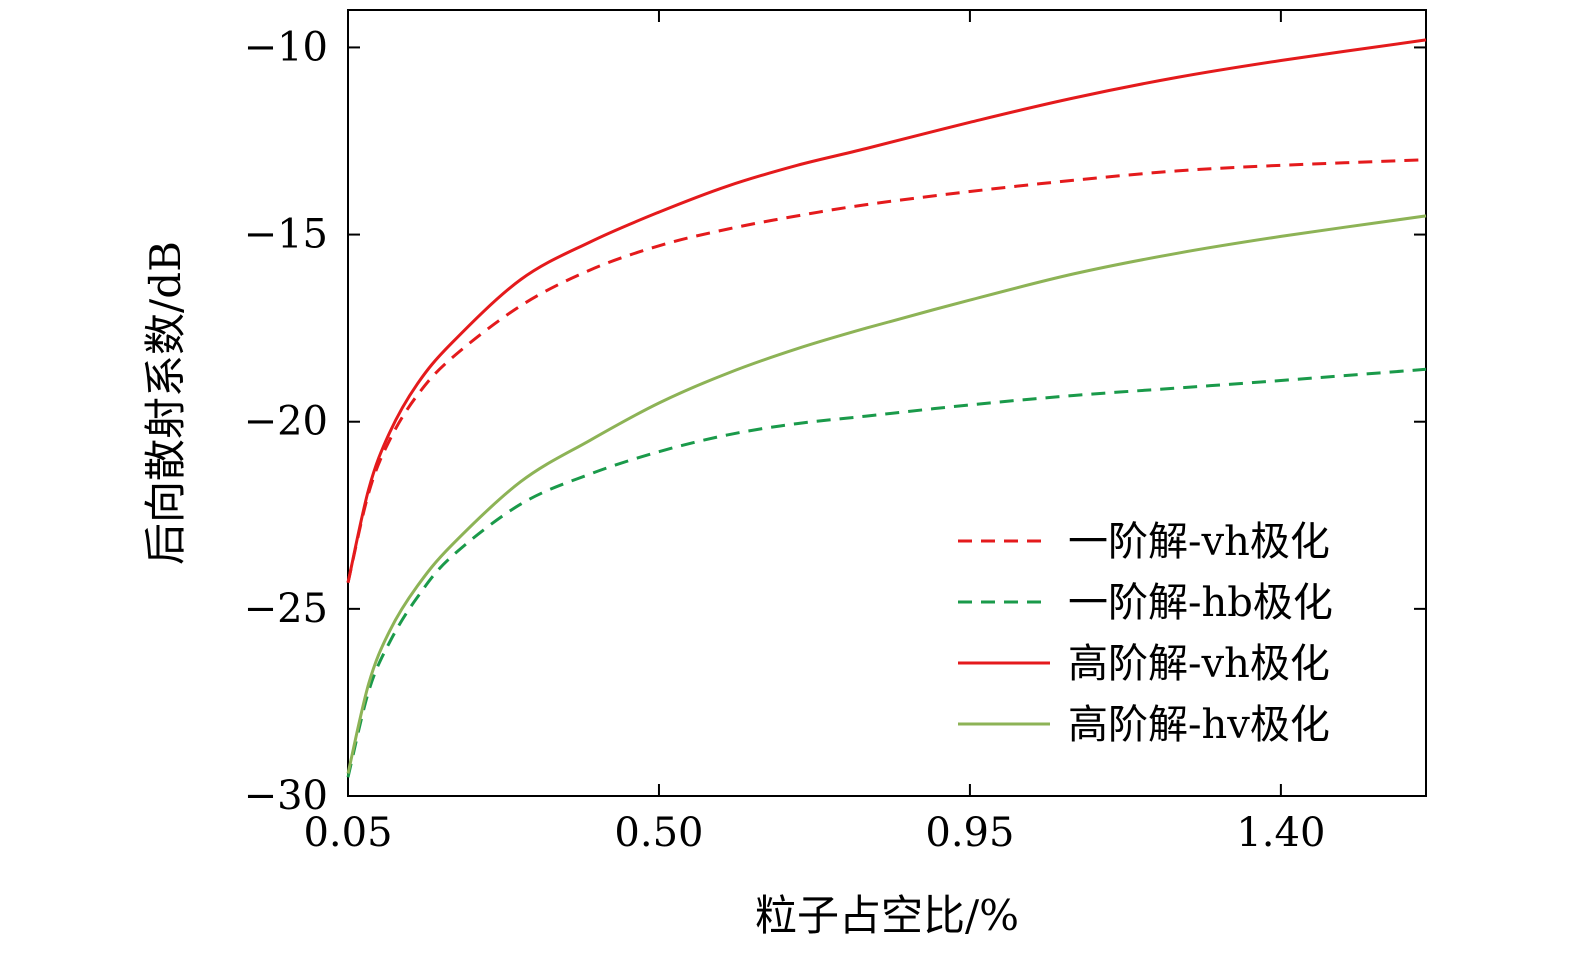  I want to click on y-tick-label: −30, so click(286, 796).